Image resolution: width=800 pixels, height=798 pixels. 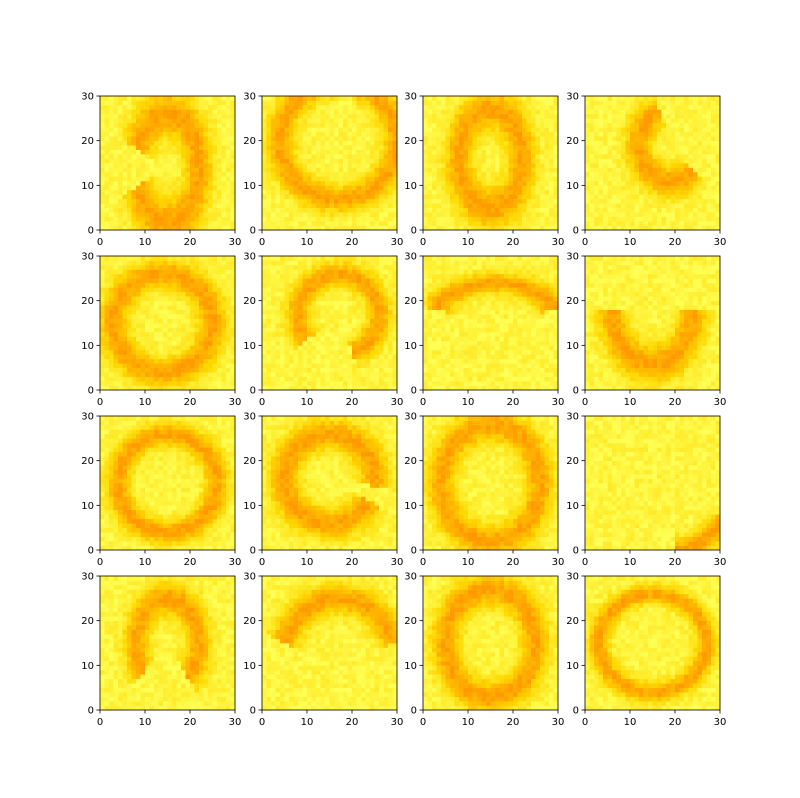 What do you see at coordinates (235, 402) in the screenshot?
I see `x-tick-label: 30` at bounding box center [235, 402].